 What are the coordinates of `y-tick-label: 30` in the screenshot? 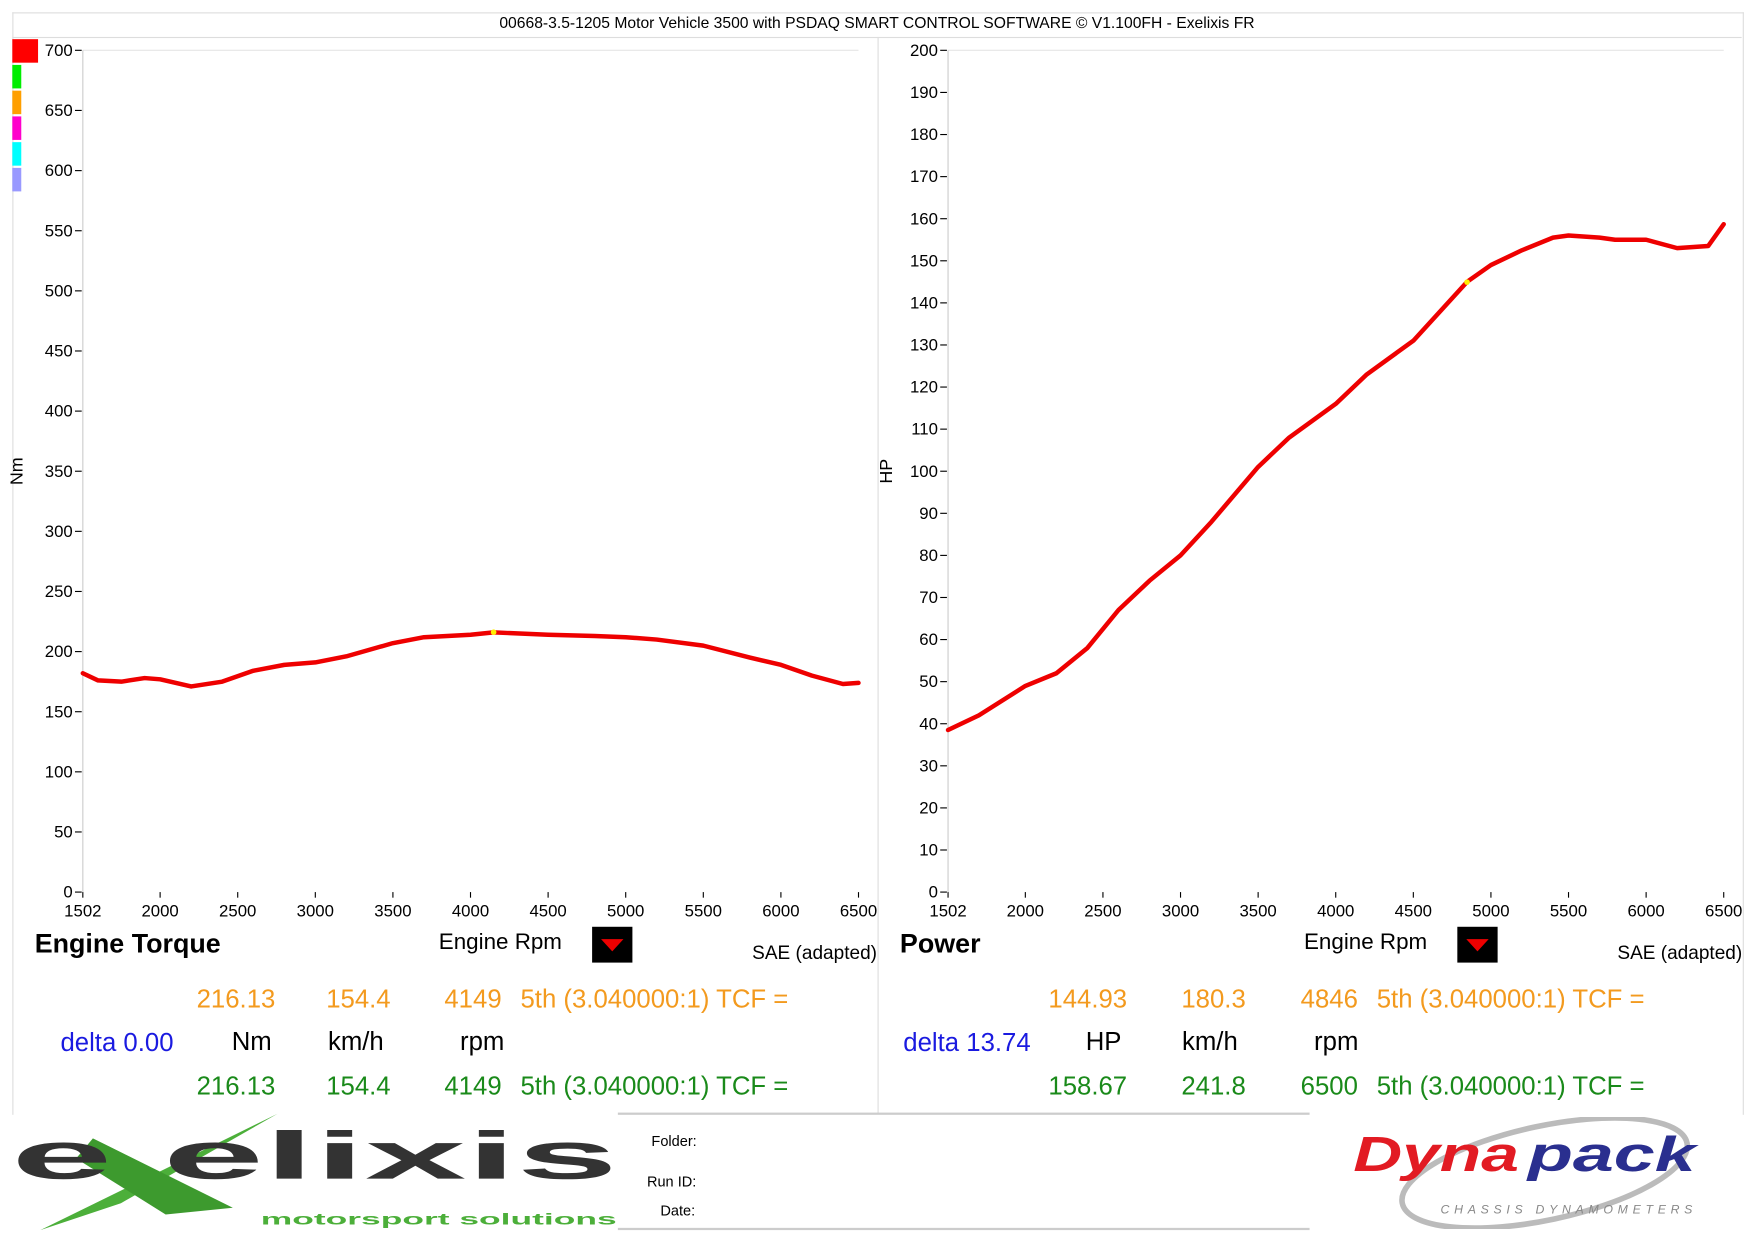 It's located at (928, 765).